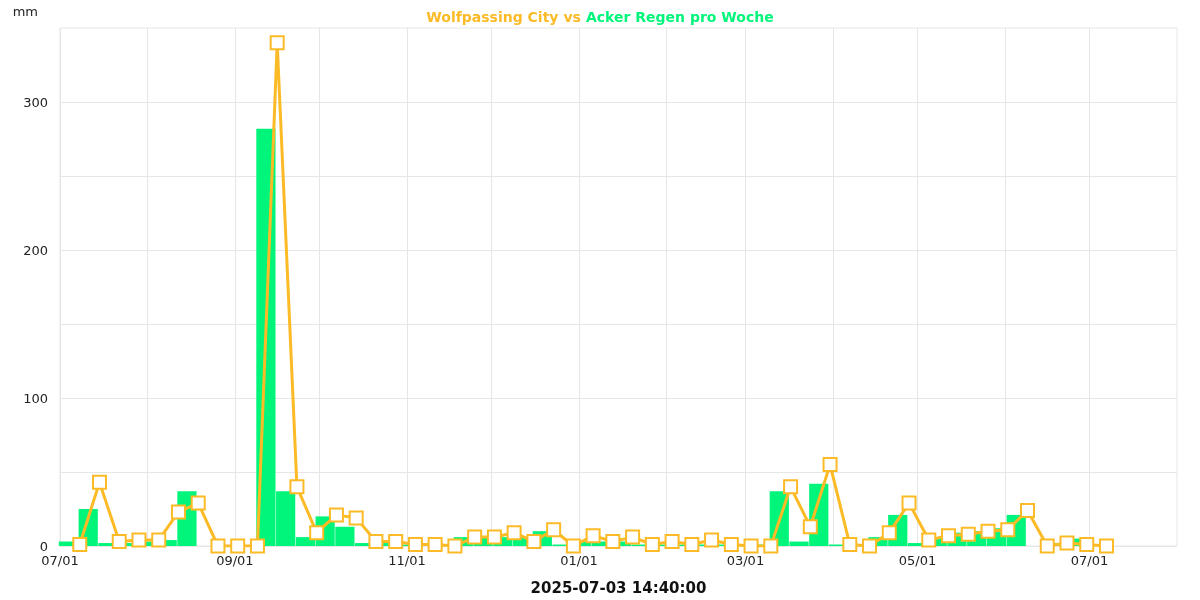 The width and height of the screenshot is (1200, 600). Describe the element at coordinates (25, 11) in the screenshot. I see `y-axis-title: mm` at that location.